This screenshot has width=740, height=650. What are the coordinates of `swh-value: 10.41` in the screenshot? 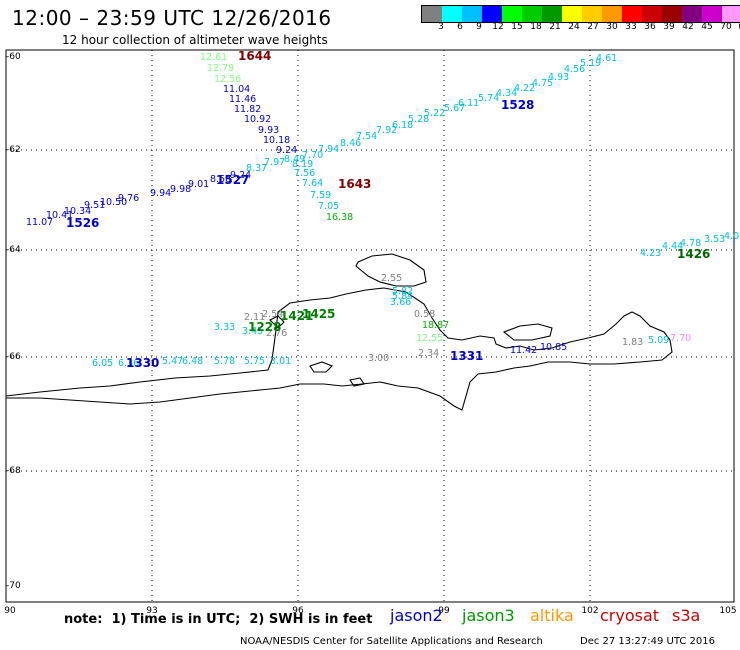 It's located at (59, 215).